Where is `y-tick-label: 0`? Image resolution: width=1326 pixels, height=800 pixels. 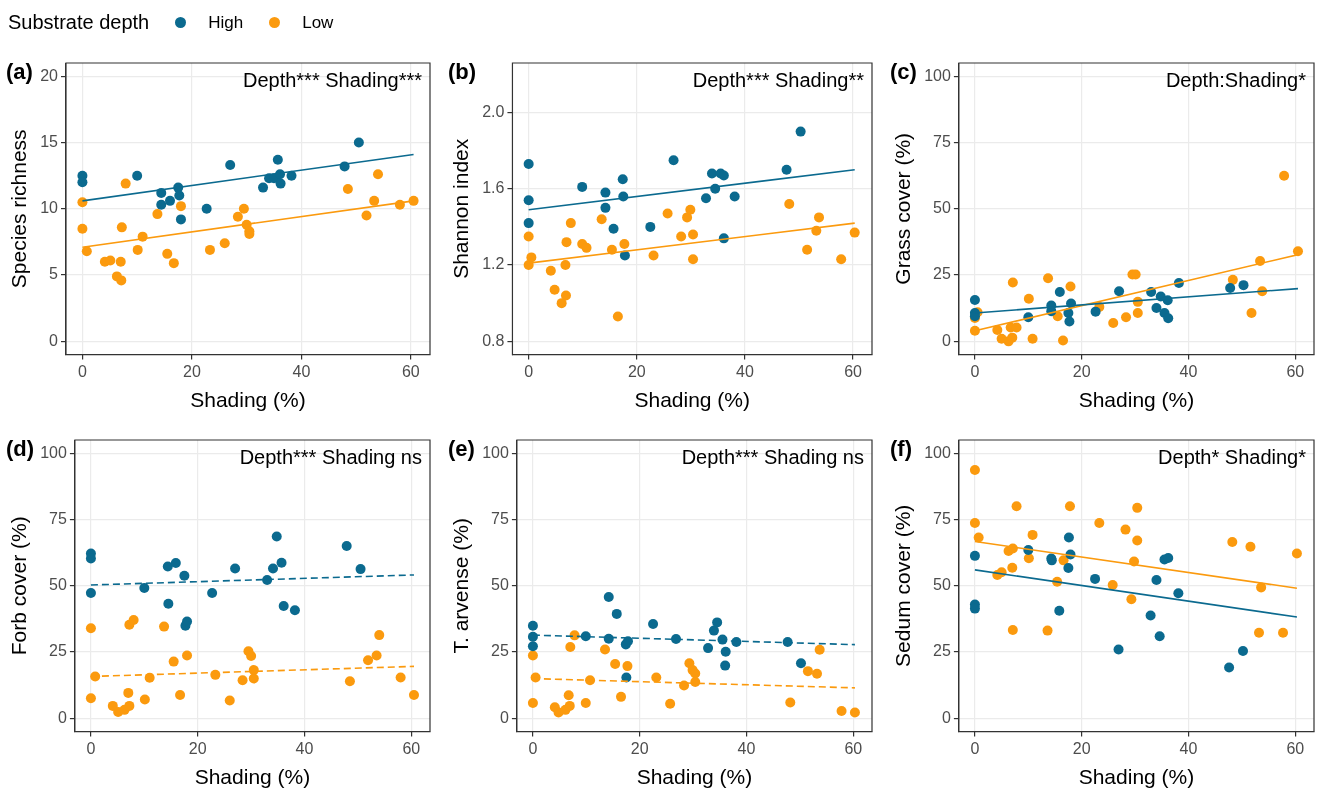
y-tick-label: 0 is located at coordinates (946, 717).